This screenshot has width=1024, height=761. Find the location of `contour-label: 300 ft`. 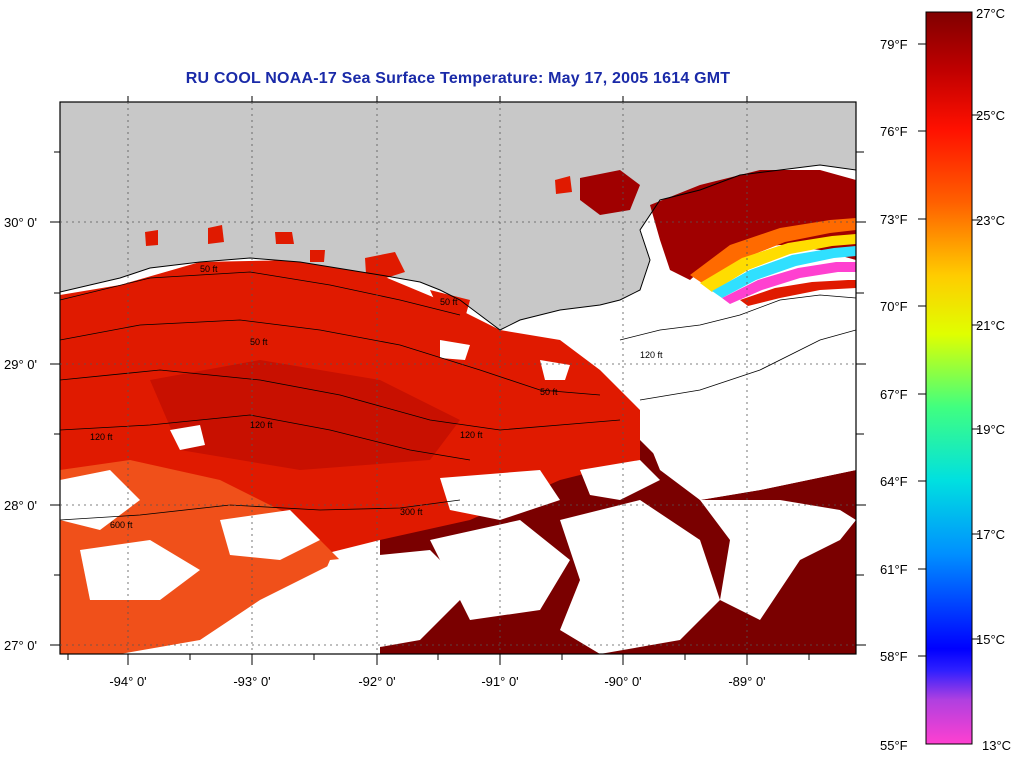

contour-label: 300 ft is located at coordinates (411, 512).